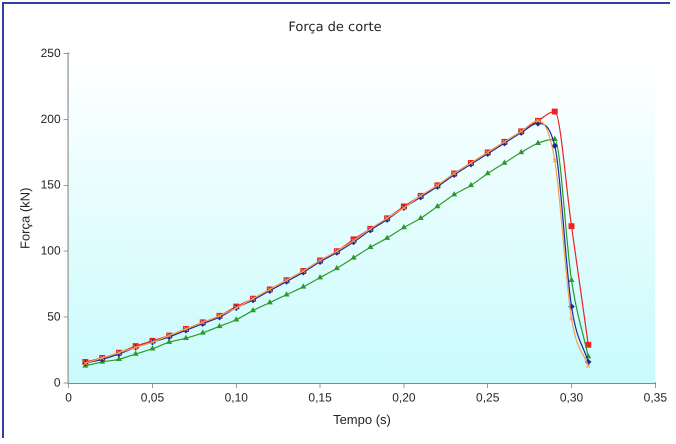 Image resolution: width=676 pixels, height=444 pixels. Describe the element at coordinates (68, 397) in the screenshot. I see `x-tick-label: 0` at that location.